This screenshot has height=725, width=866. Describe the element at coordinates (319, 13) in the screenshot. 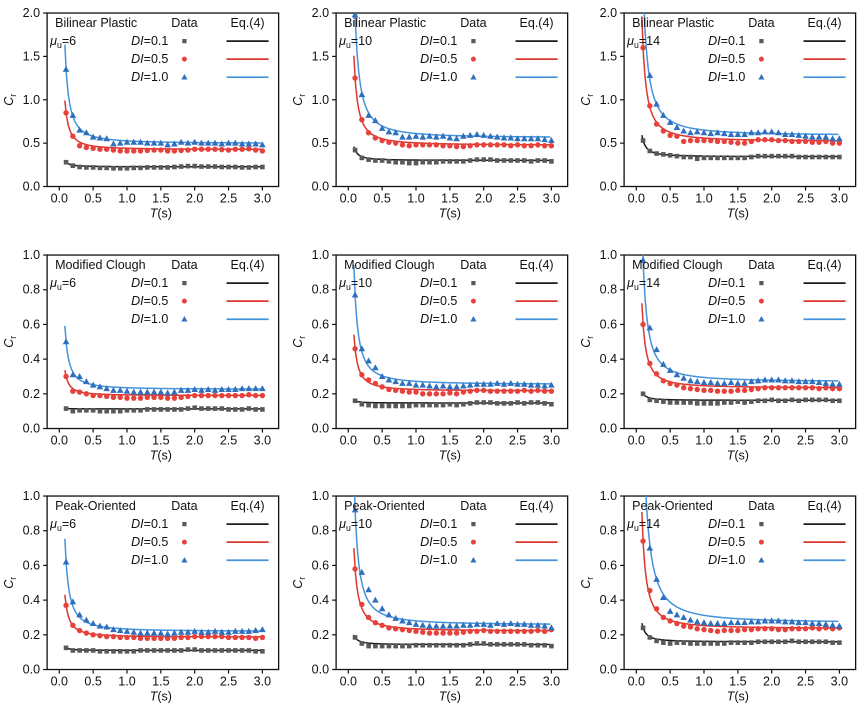

I see `y-tick-label: 2.0` at that location.